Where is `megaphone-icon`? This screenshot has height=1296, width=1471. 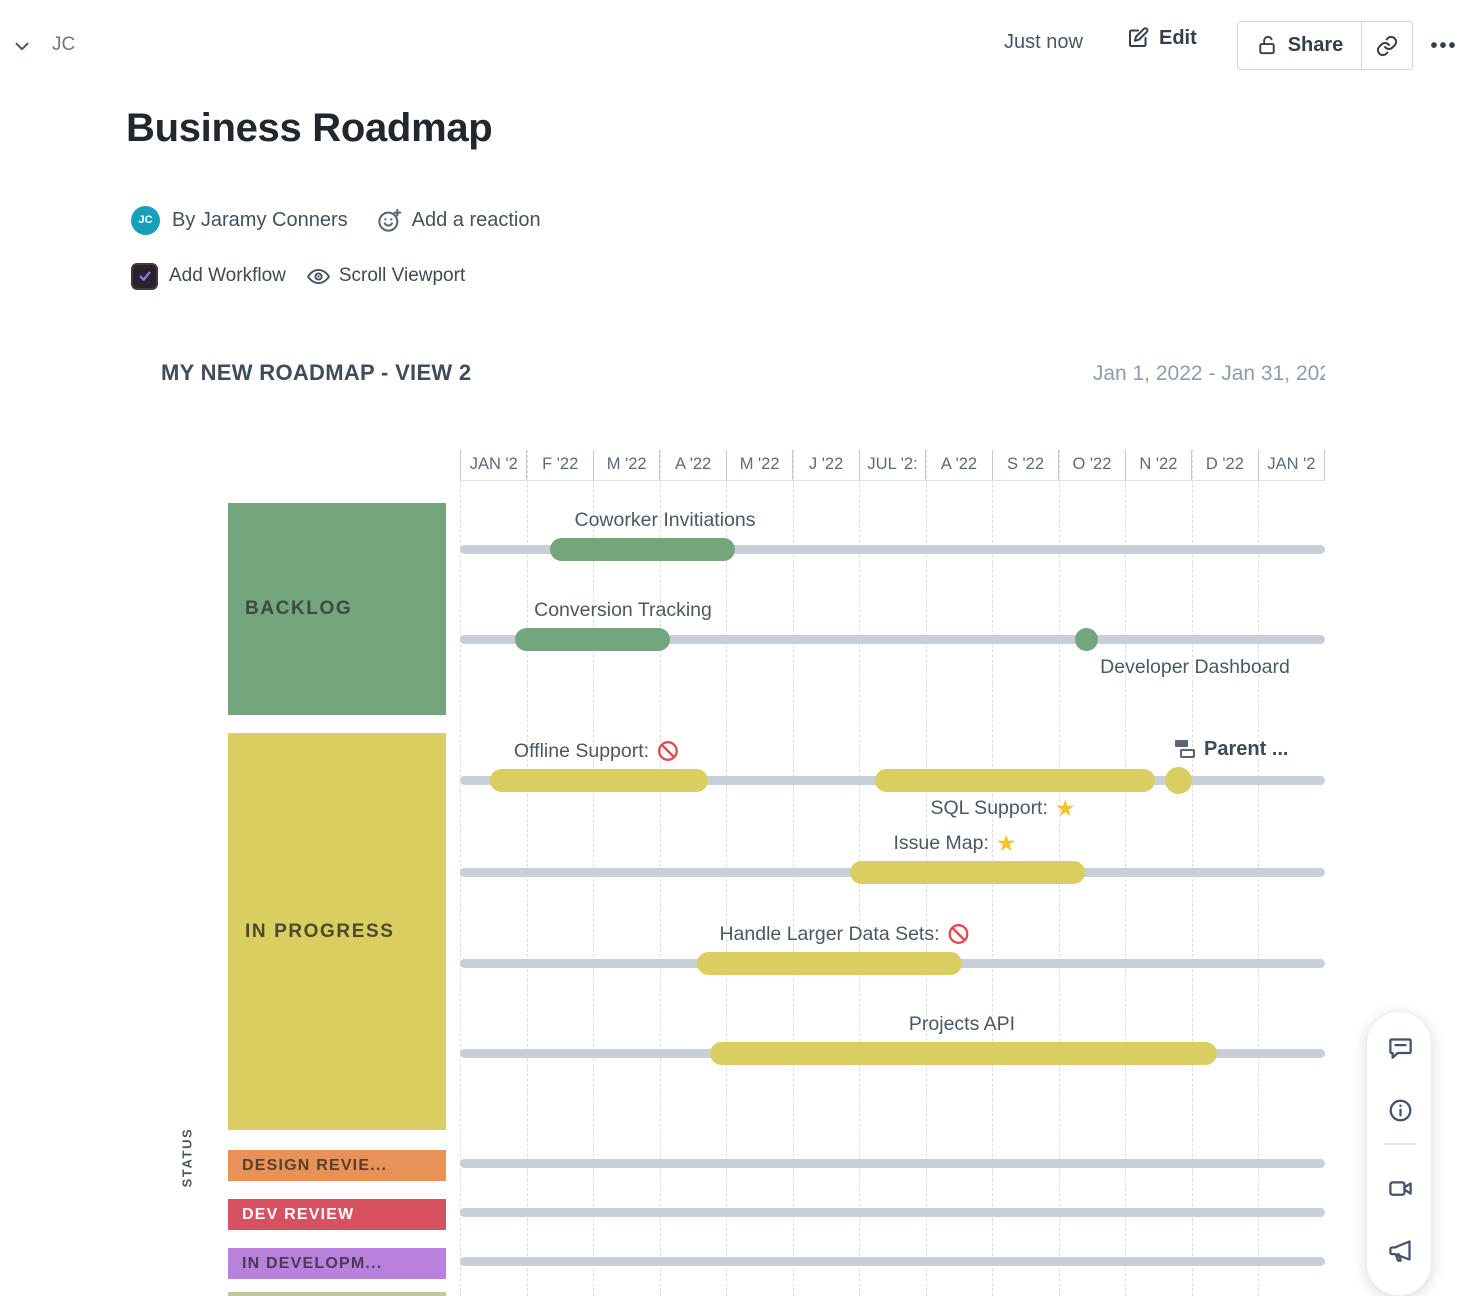 megaphone-icon is located at coordinates (1399, 1250).